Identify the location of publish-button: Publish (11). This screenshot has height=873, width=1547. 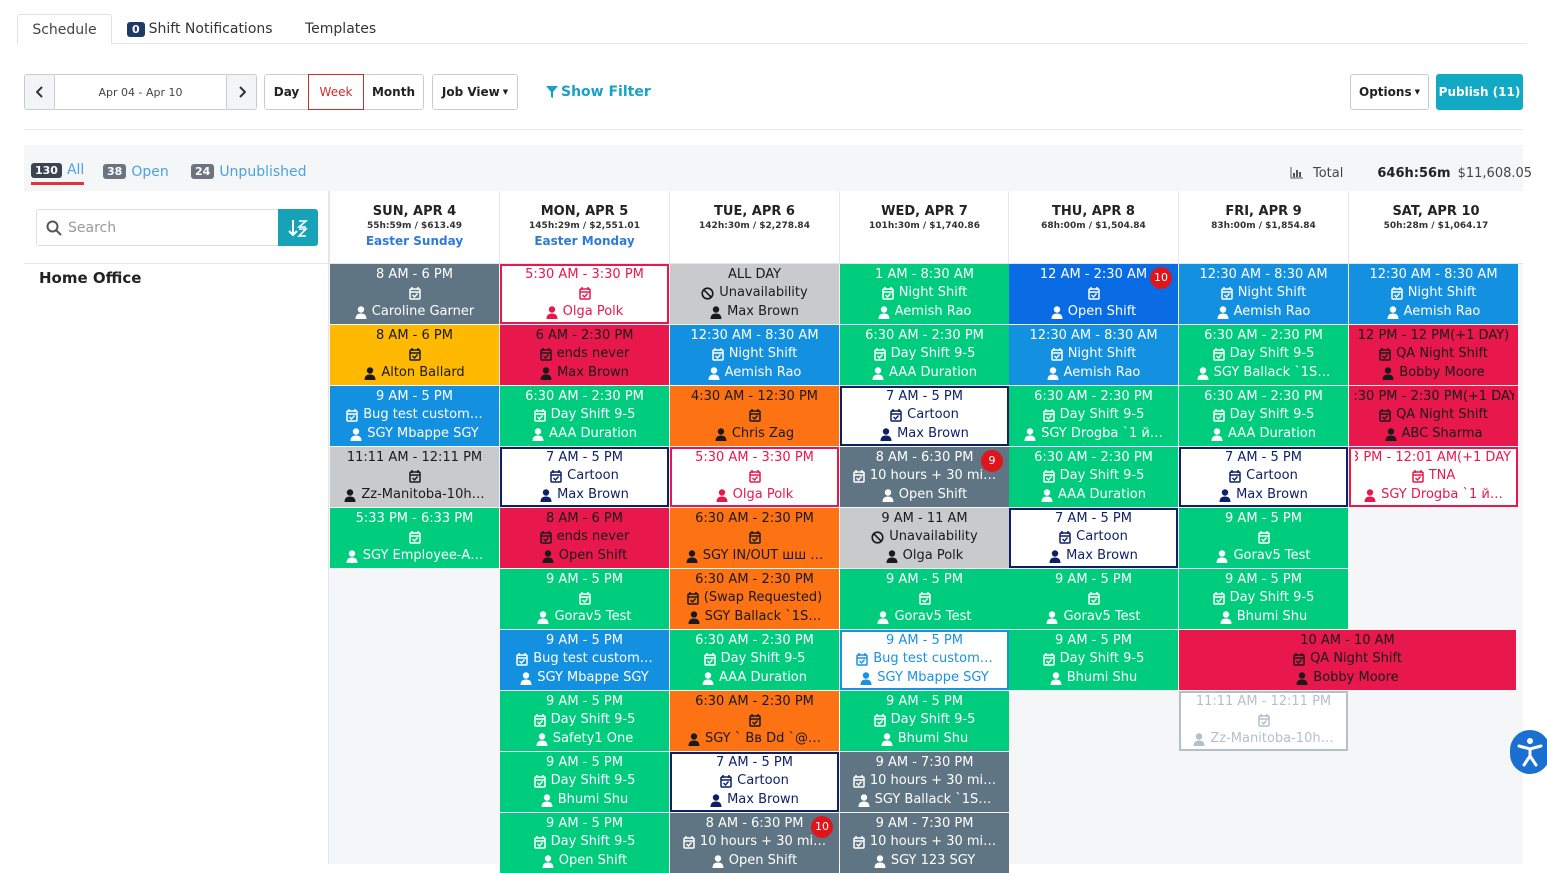
(1479, 92).